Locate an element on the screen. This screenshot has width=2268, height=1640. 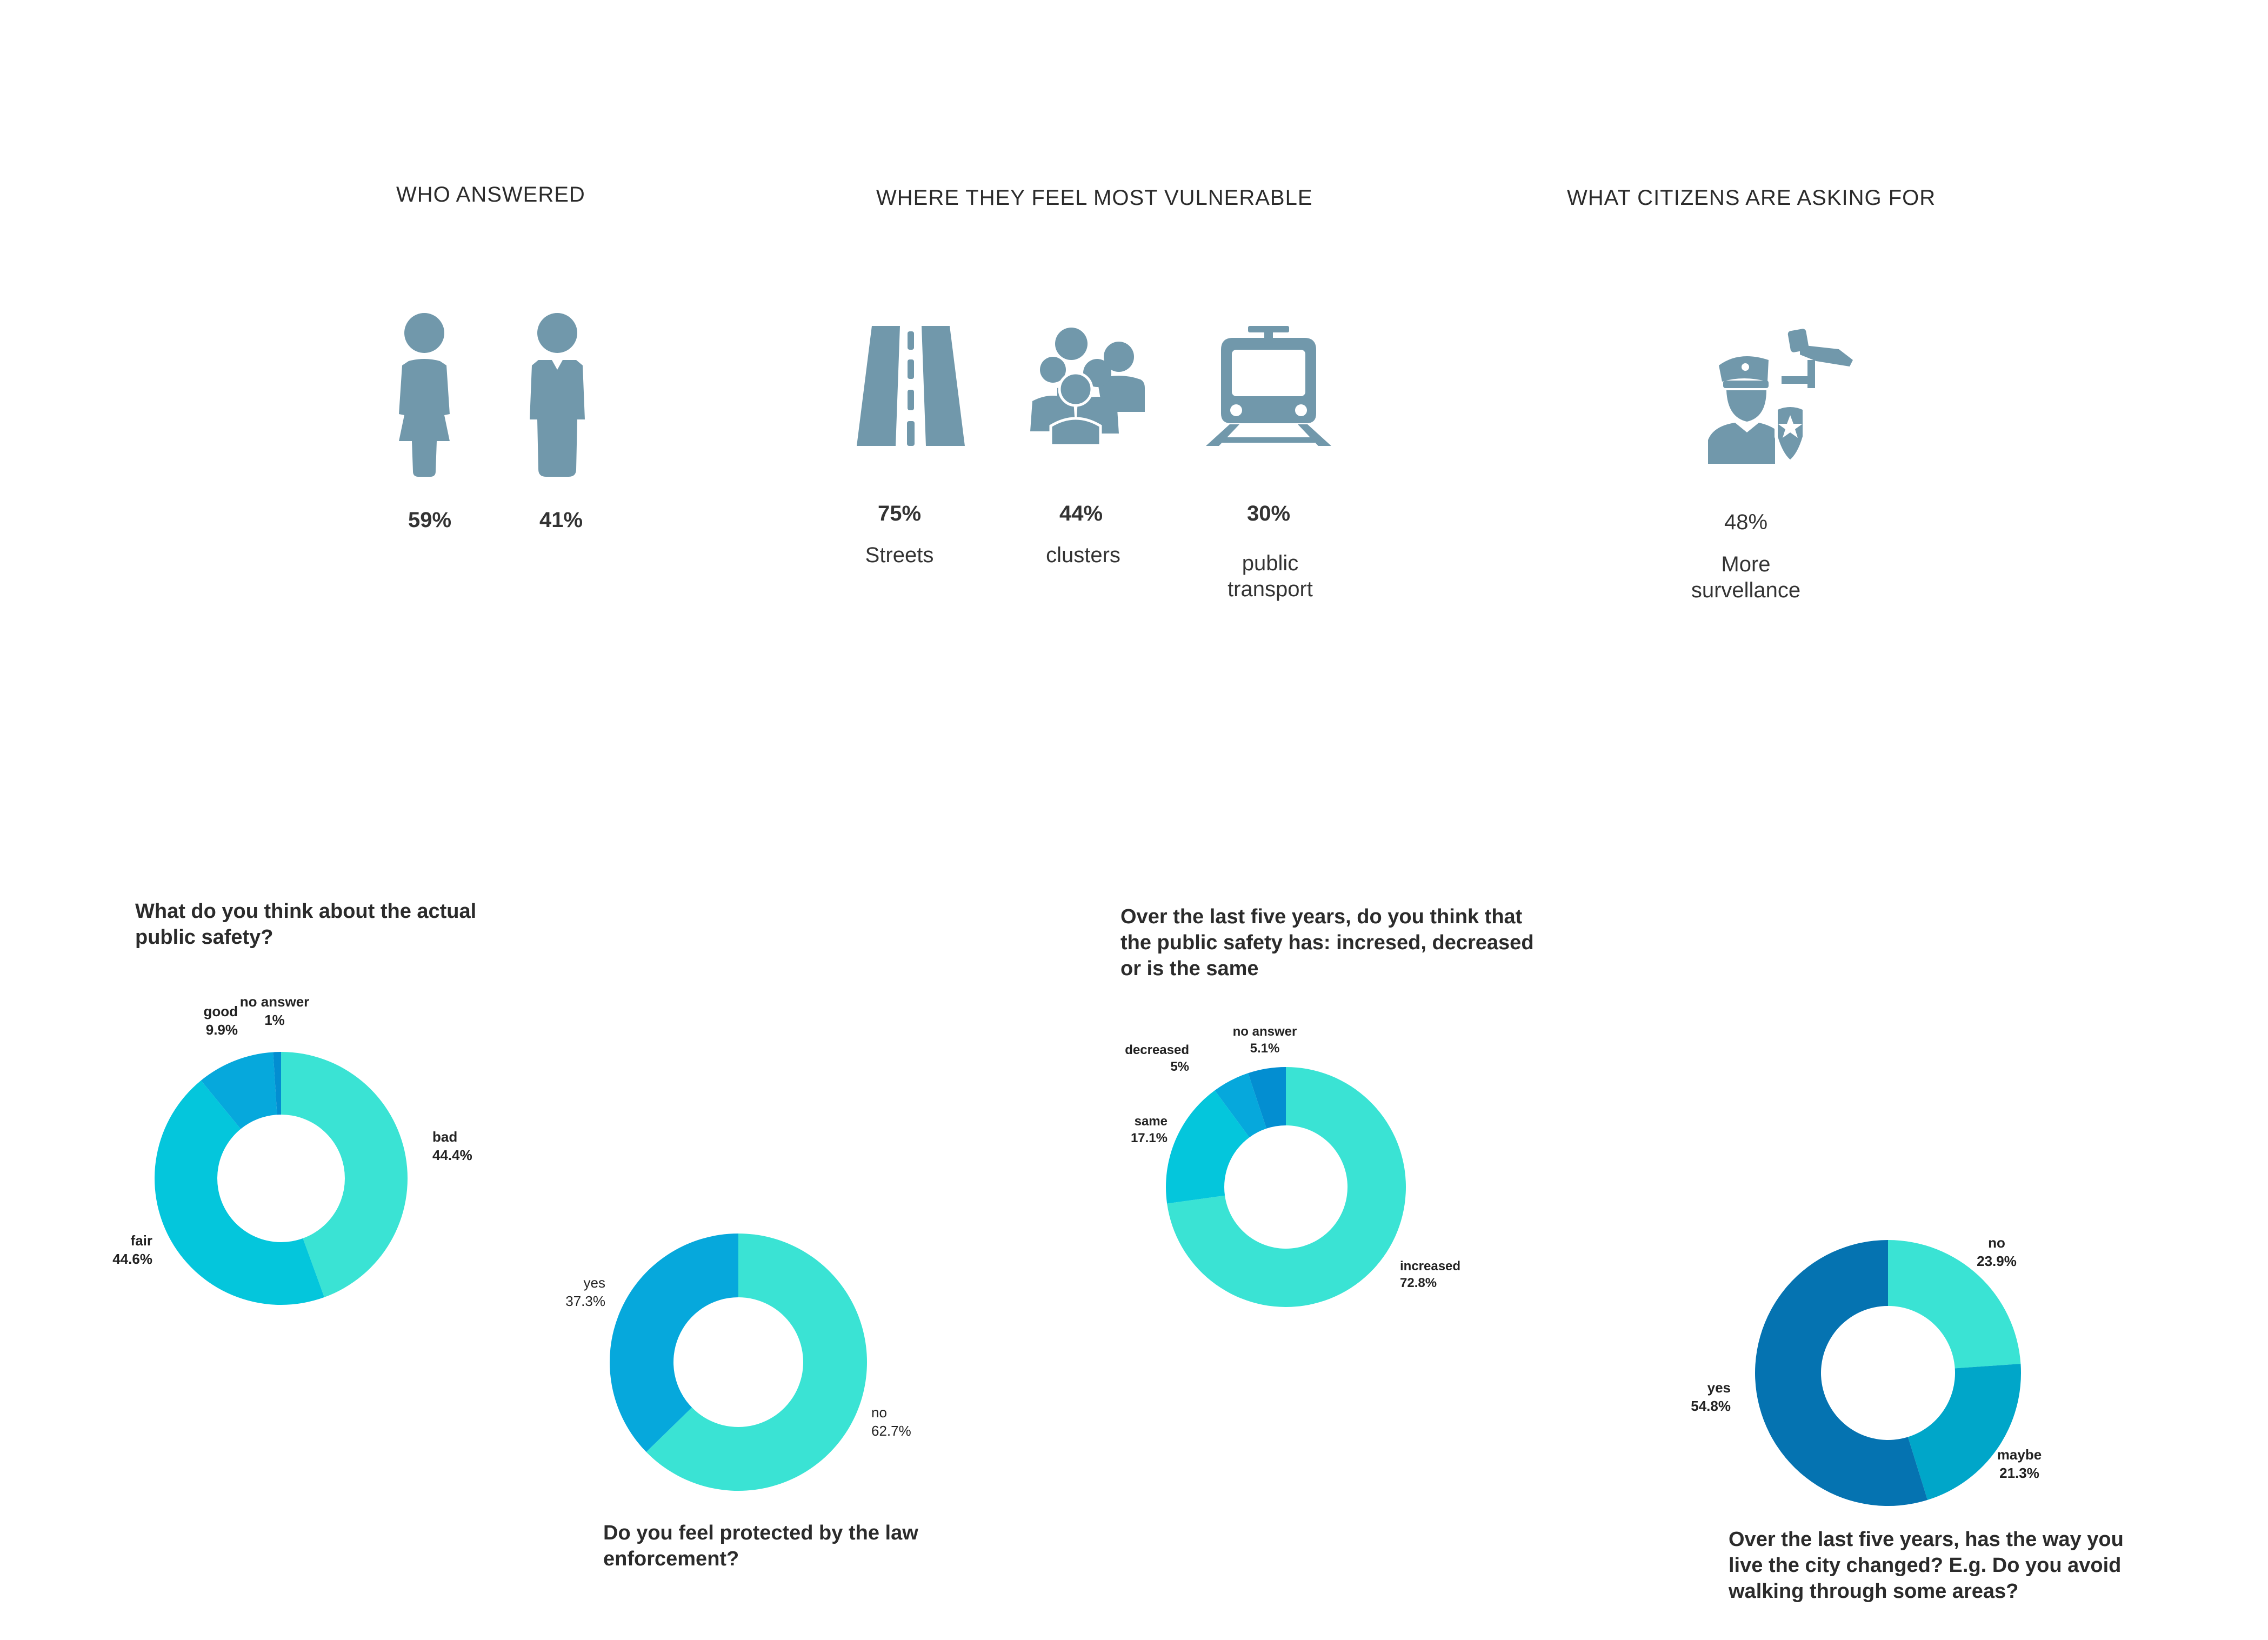
asking-title: WHAT CITIZENS ARE ASKING FOR is located at coordinates (1751, 198).